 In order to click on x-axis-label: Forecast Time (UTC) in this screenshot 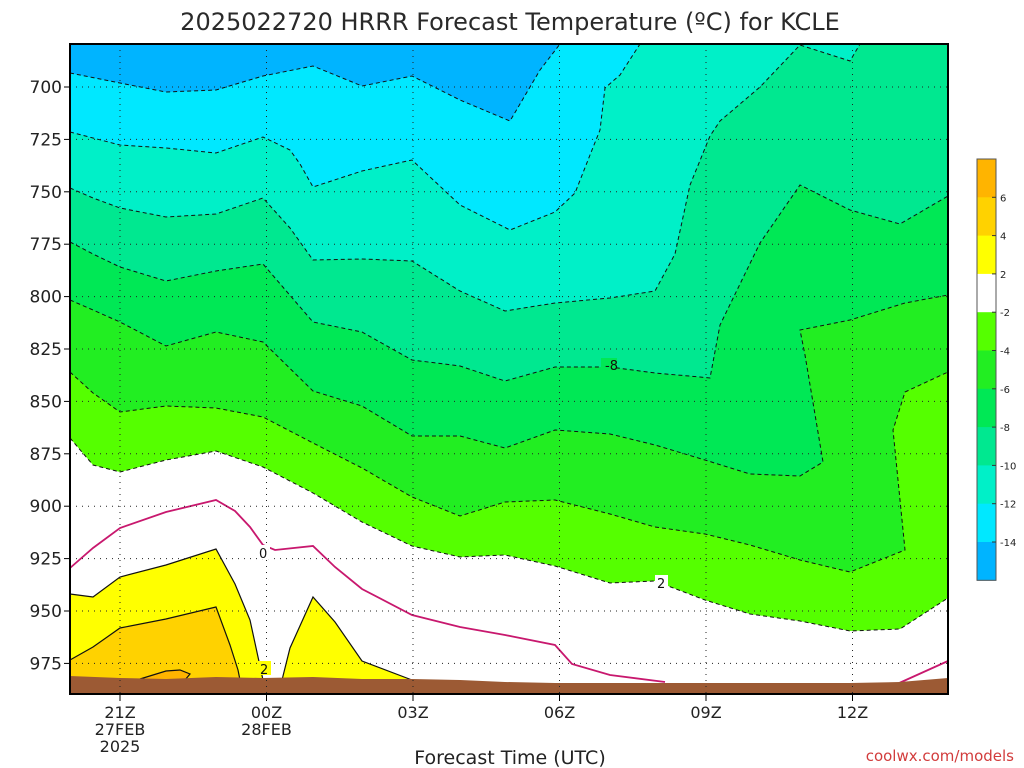, I will do `click(509, 757)`.